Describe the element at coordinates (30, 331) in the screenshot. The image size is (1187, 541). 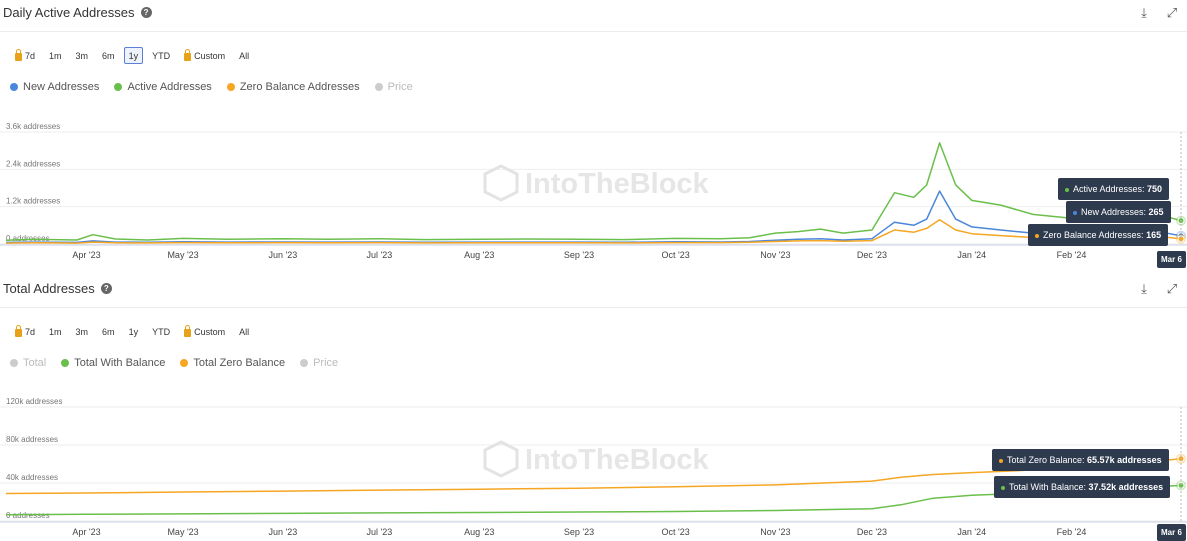
I see `range-label: 7d` at that location.